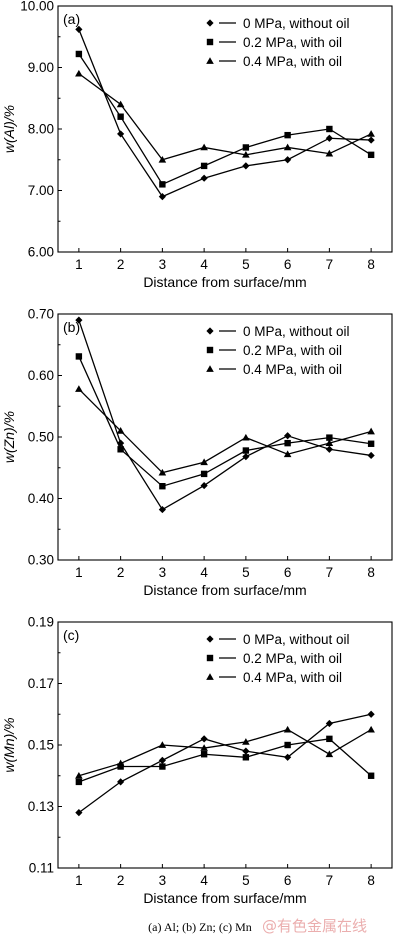 This screenshot has height=943, width=400. I want to click on y-tick-label: 0.11, so click(41, 868).